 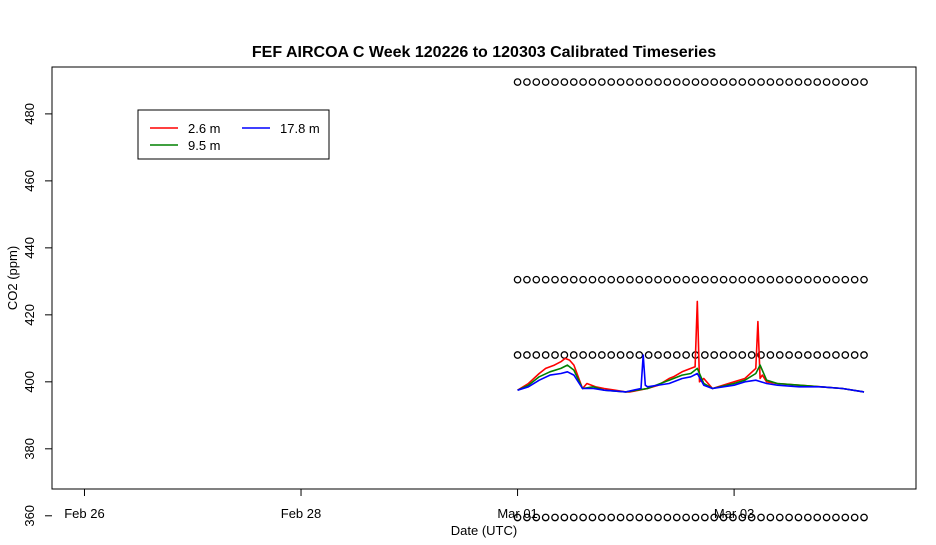 I want to click on y-tick-label-400: 400, so click(x=29, y=382).